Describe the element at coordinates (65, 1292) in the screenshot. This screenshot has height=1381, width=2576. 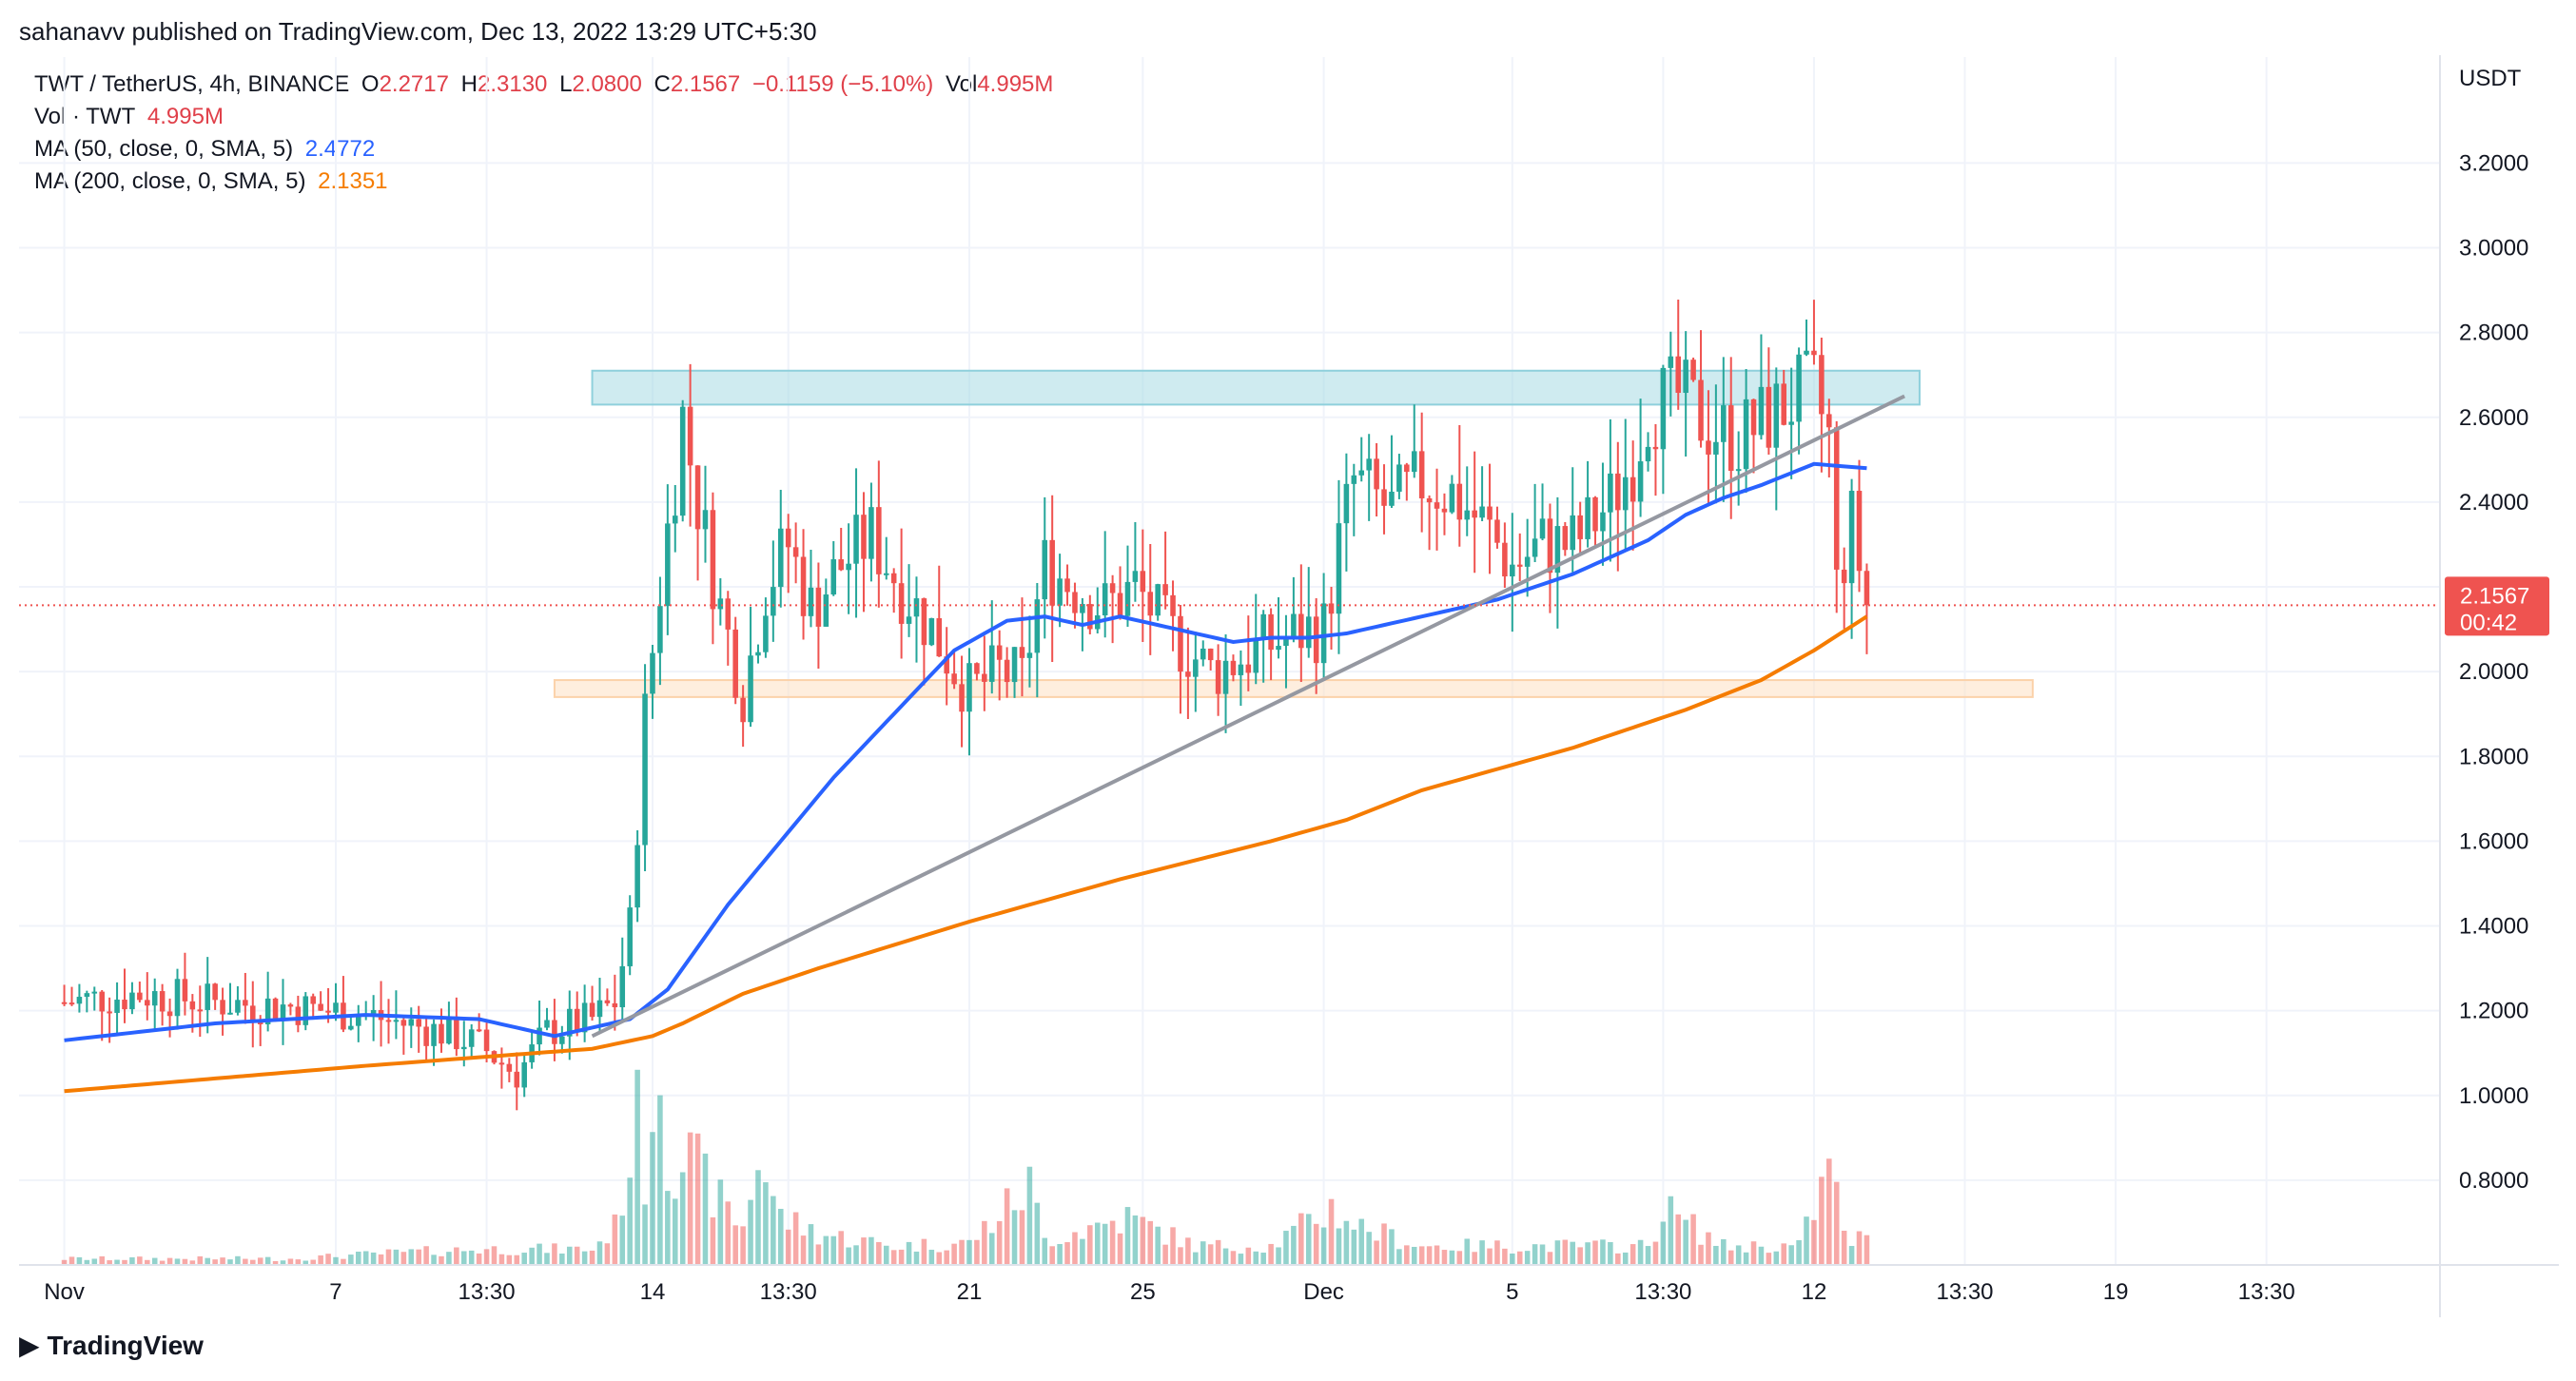
I see `time-tick-label: Nov` at that location.